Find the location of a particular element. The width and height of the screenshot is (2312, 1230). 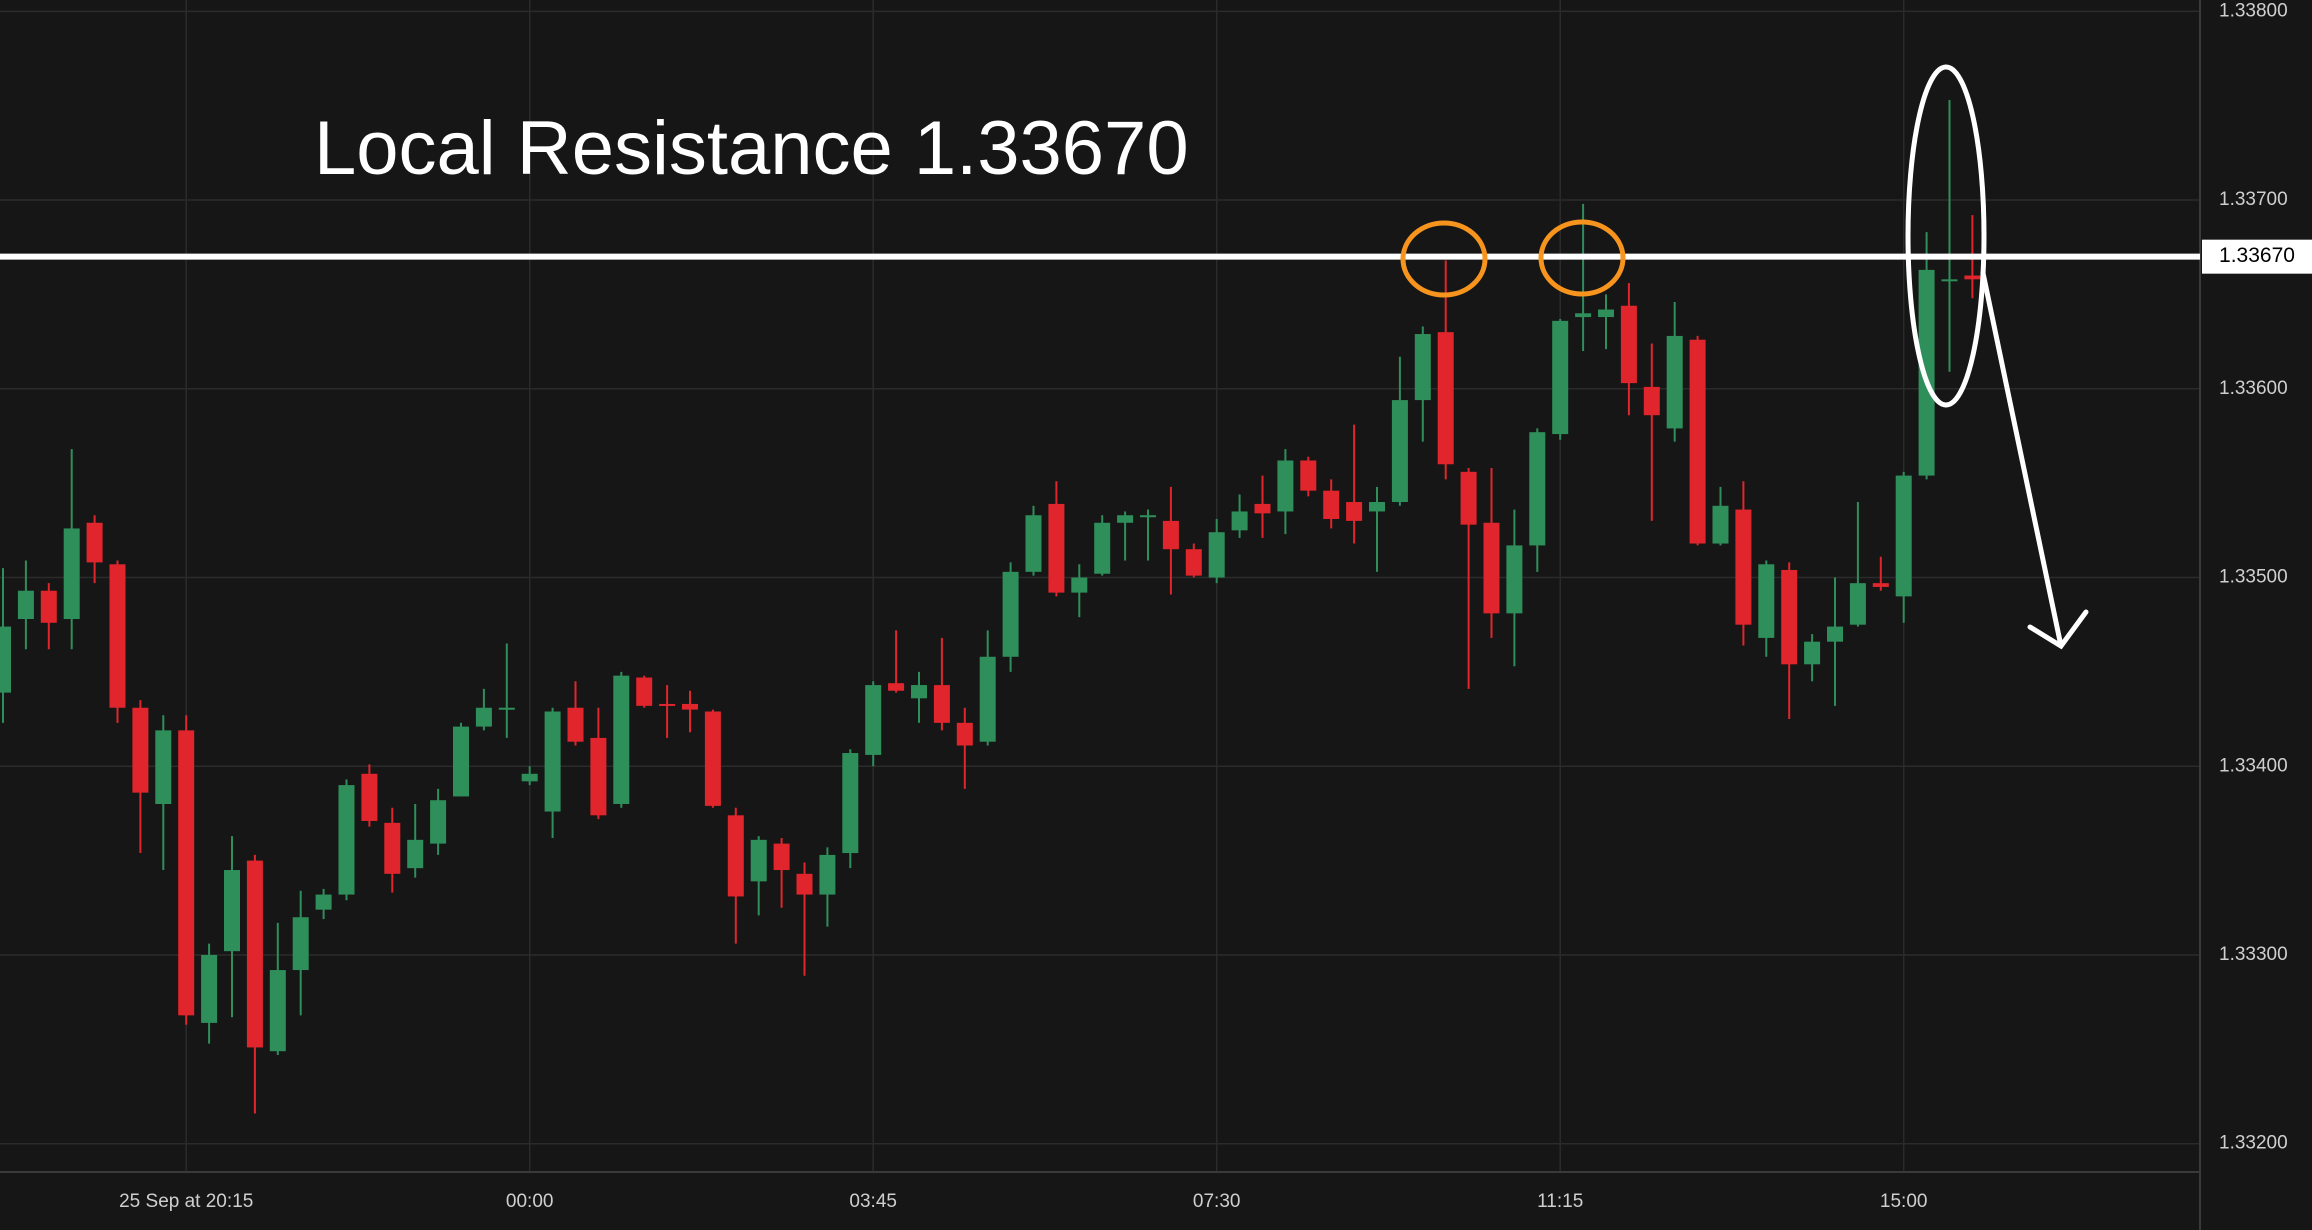

y-tick-label: 1.33500 is located at coordinates (2253, 577).